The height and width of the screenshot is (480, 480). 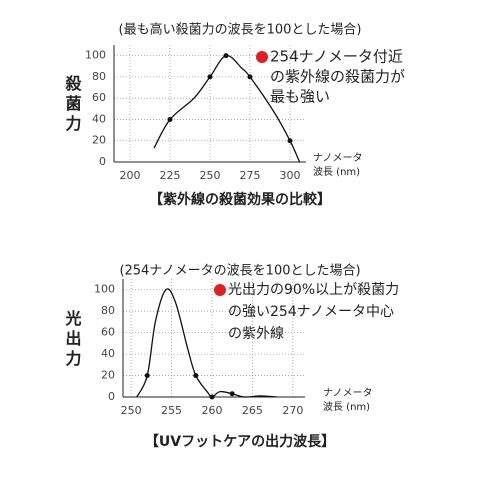 I want to click on annotation: 光出力の90%以上が殺菌力, so click(x=313, y=290).